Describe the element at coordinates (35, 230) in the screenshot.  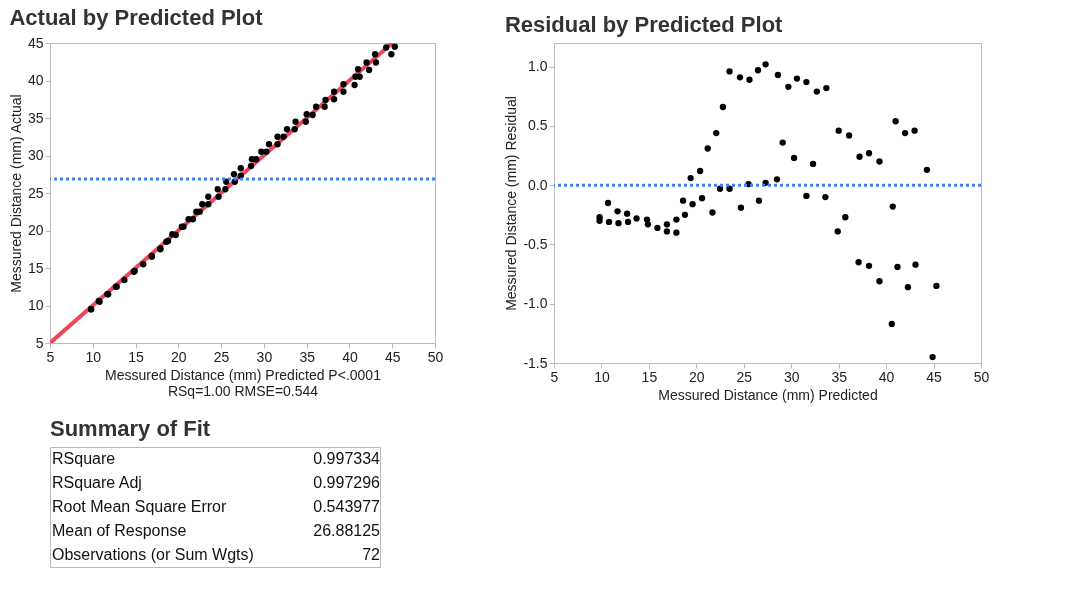
I see `y-tick-label: 20` at that location.